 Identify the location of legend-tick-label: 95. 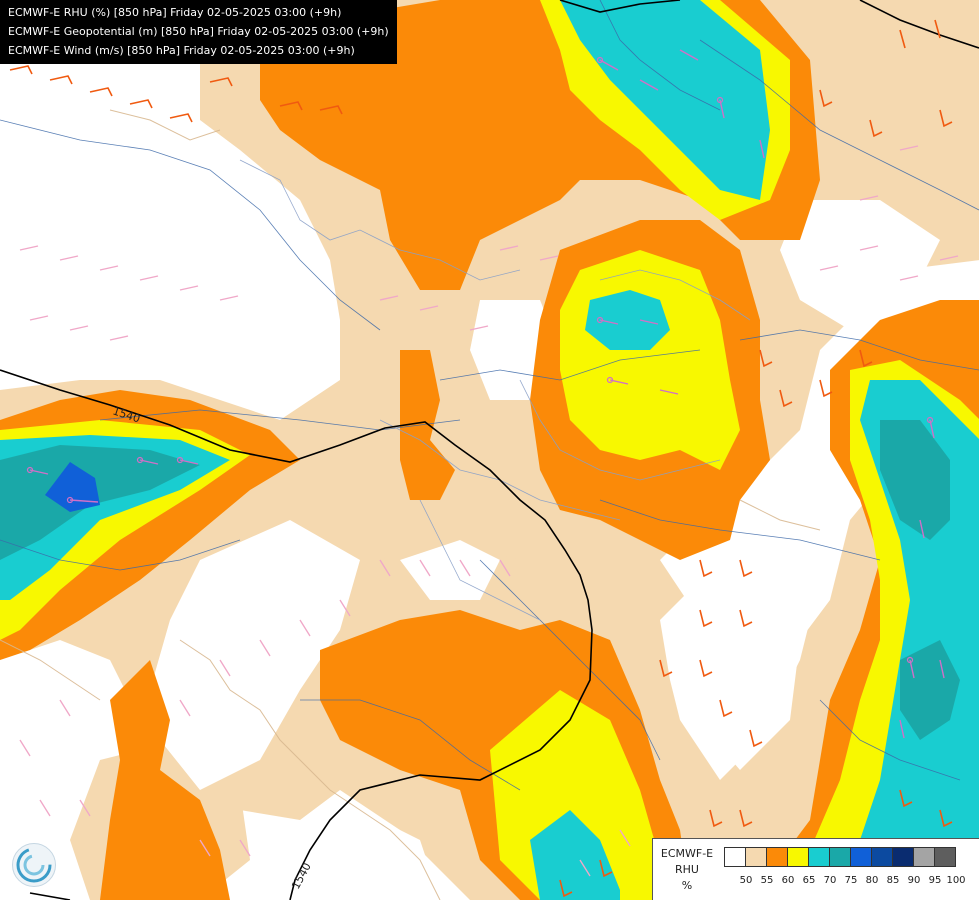
(935, 880).